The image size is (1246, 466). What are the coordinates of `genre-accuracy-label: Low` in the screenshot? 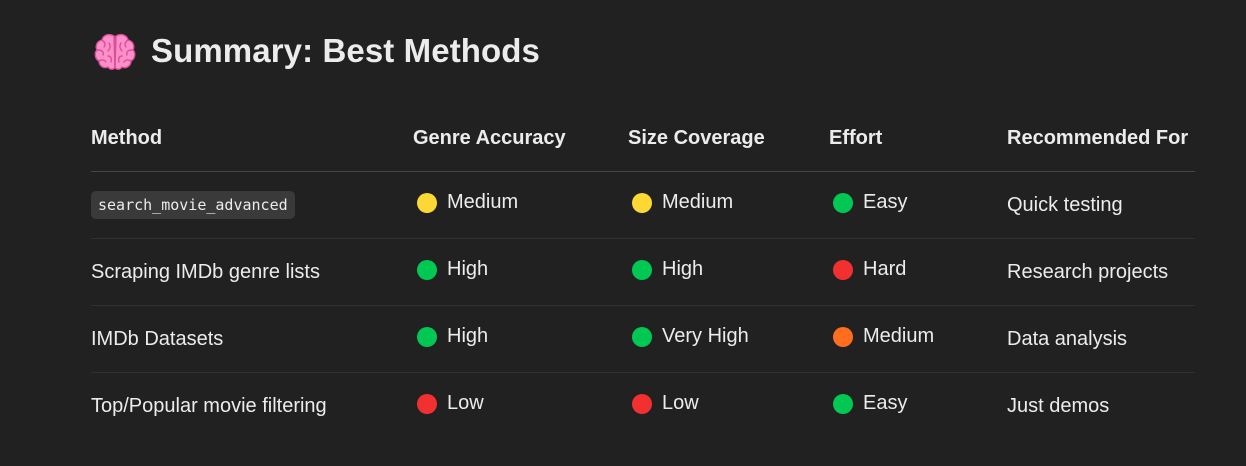 It's located at (465, 403).